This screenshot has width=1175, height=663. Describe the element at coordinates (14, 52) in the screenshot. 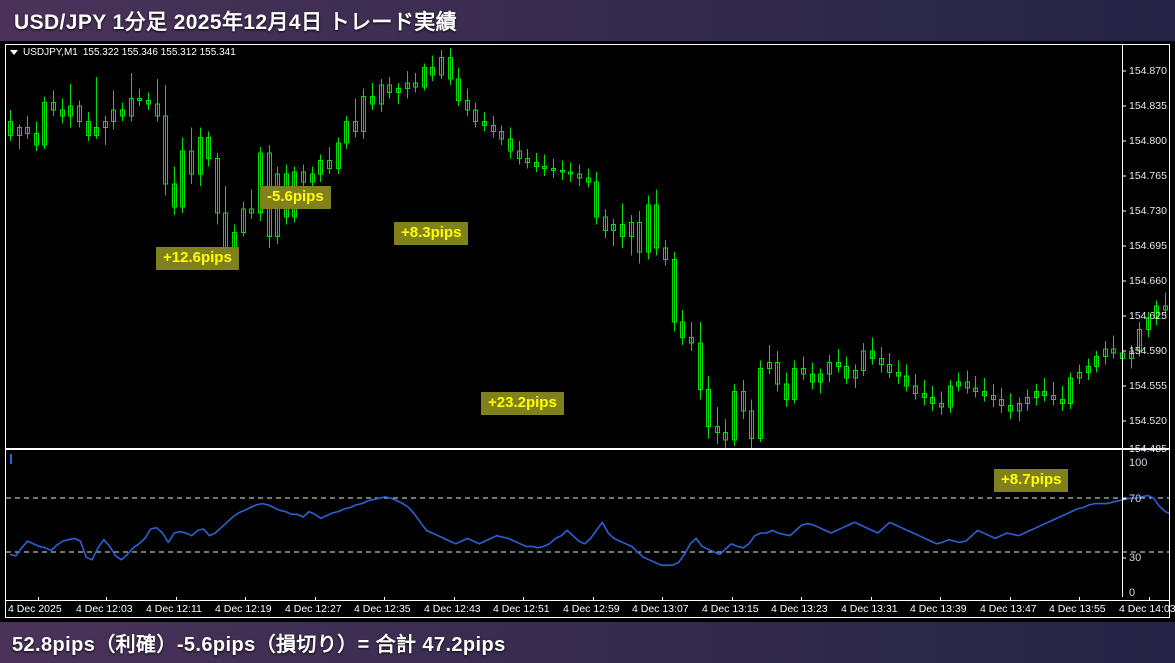

I see `chevron-down-icon` at that location.